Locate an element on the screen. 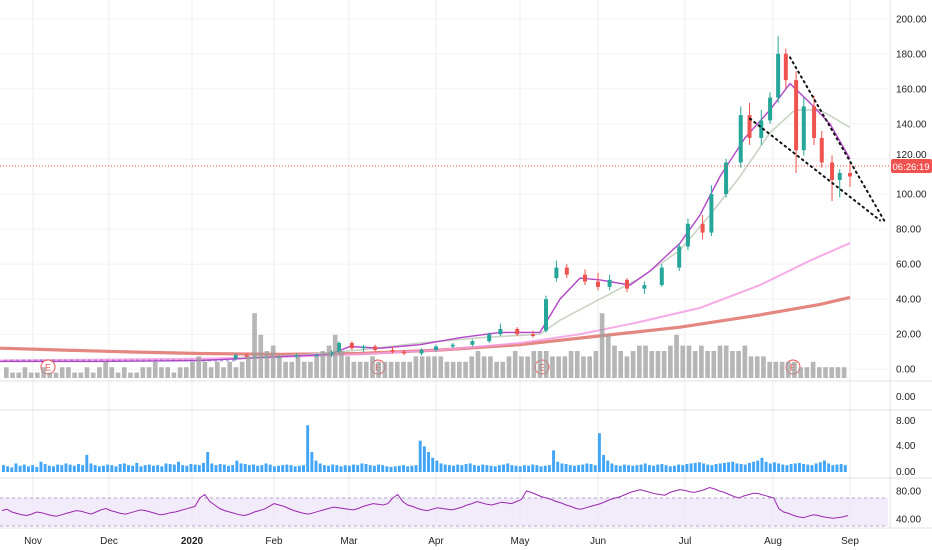 Image resolution: width=932 pixels, height=550 pixels. x-tick-8: Jul is located at coordinates (685, 541).